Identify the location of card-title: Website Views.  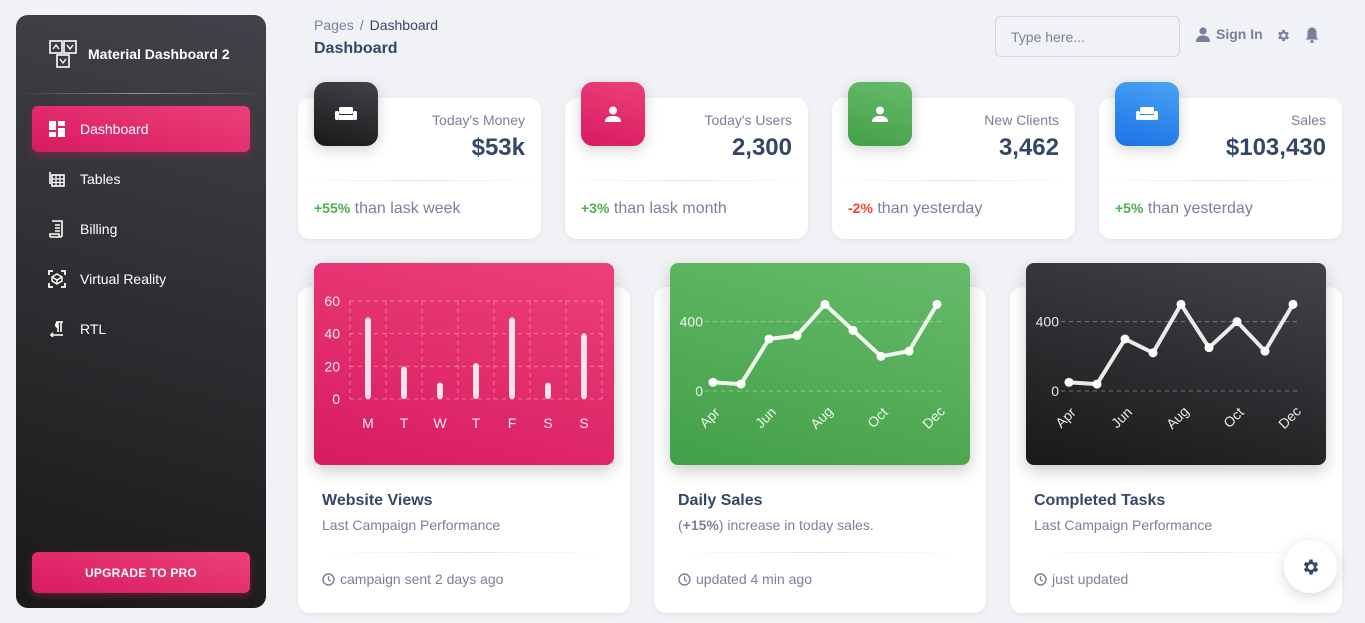
(377, 500).